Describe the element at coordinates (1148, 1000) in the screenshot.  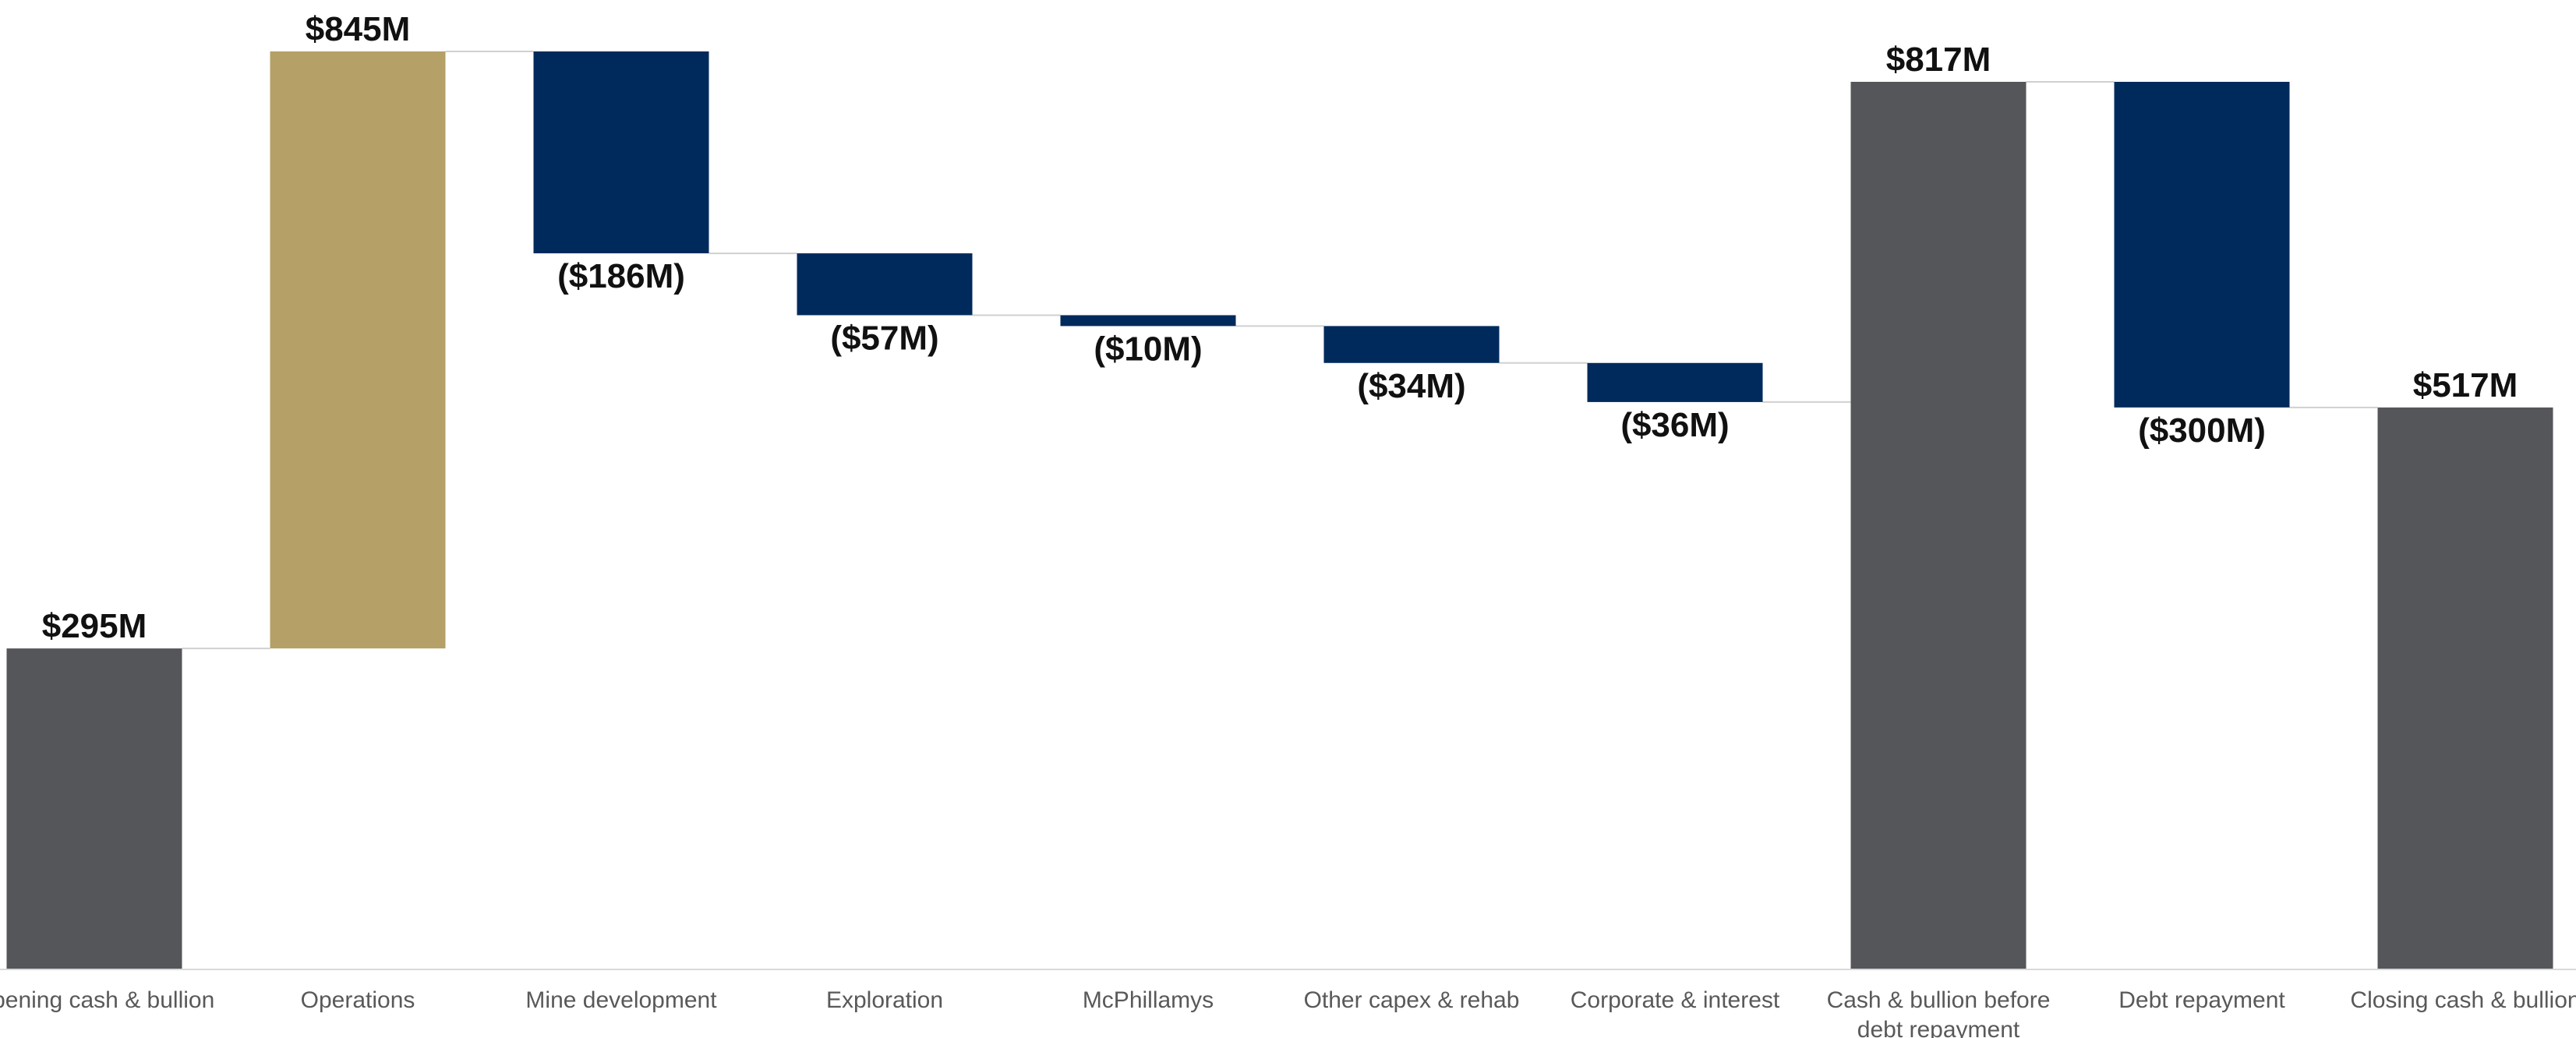
I see `category-label-mcphillamys: McPhillamys` at that location.